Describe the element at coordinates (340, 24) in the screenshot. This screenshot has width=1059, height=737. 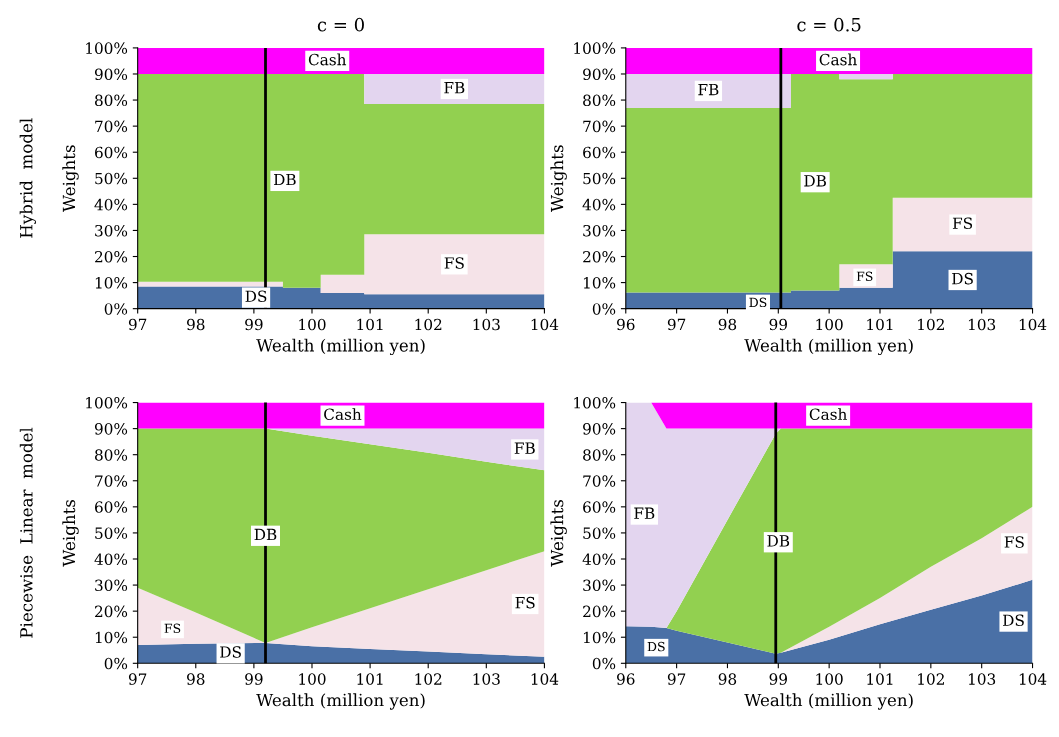
I see `chart-title: c = 0` at that location.